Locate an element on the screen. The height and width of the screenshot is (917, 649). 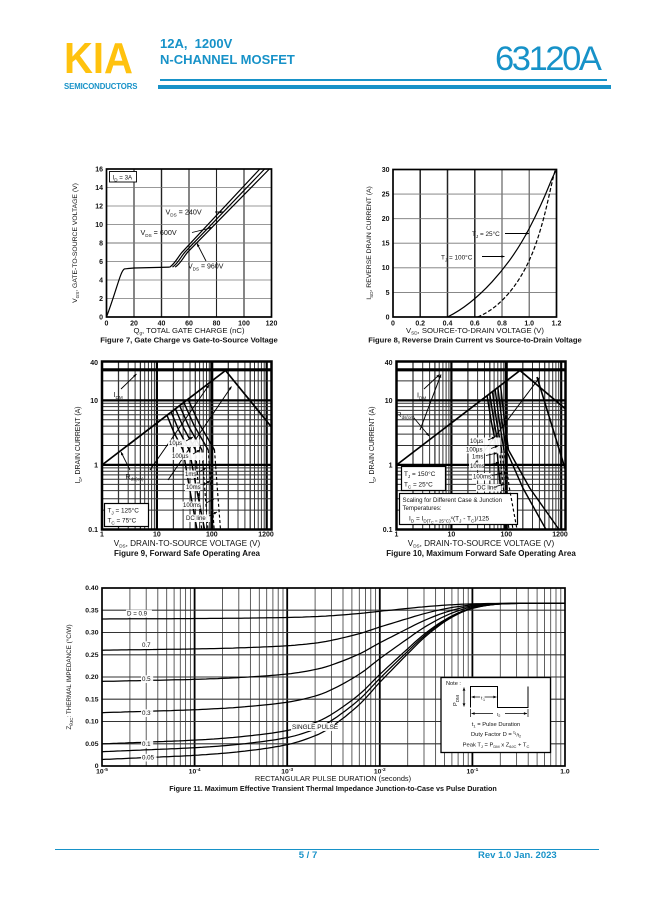
svg-text:Scaling for Different Case & J: Scaling for Different Case & Junction is located at coordinates (452, 500).